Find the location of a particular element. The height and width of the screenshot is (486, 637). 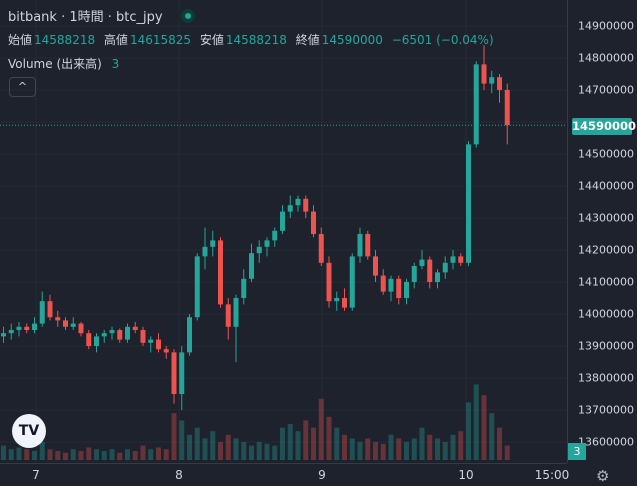

price-tick: 13600000 is located at coordinates (606, 442).